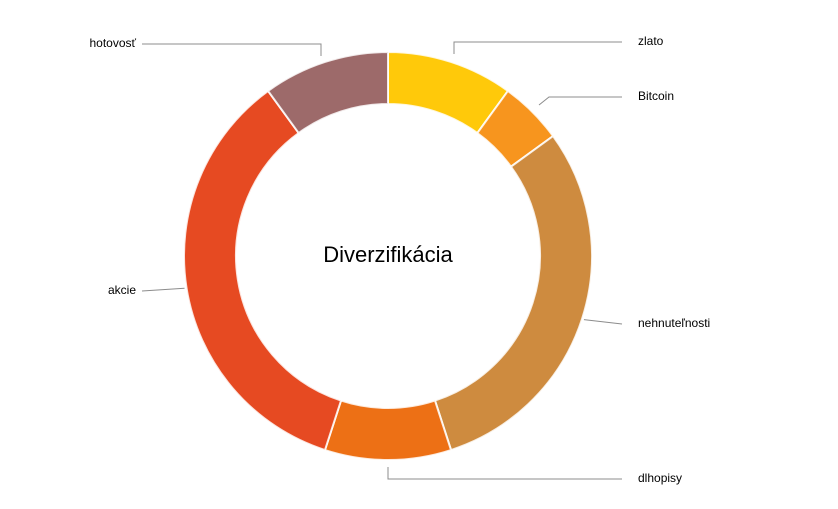 The width and height of the screenshot is (838, 509). What do you see at coordinates (580, 101) in the screenshot?
I see `leader-line-bitcoin` at bounding box center [580, 101].